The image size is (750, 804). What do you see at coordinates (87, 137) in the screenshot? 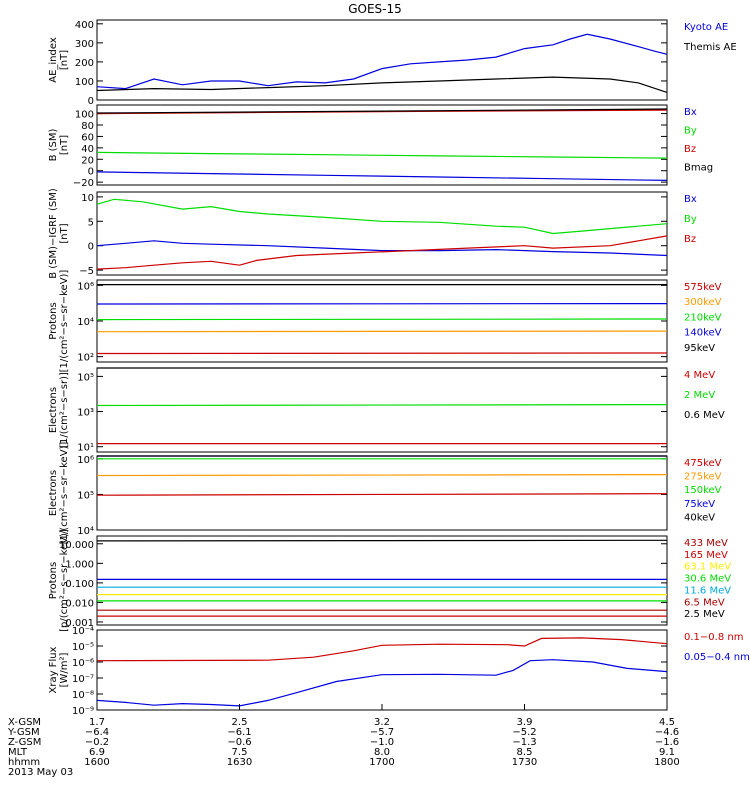
I see `panel-2-ytick-label: 60` at bounding box center [87, 137].